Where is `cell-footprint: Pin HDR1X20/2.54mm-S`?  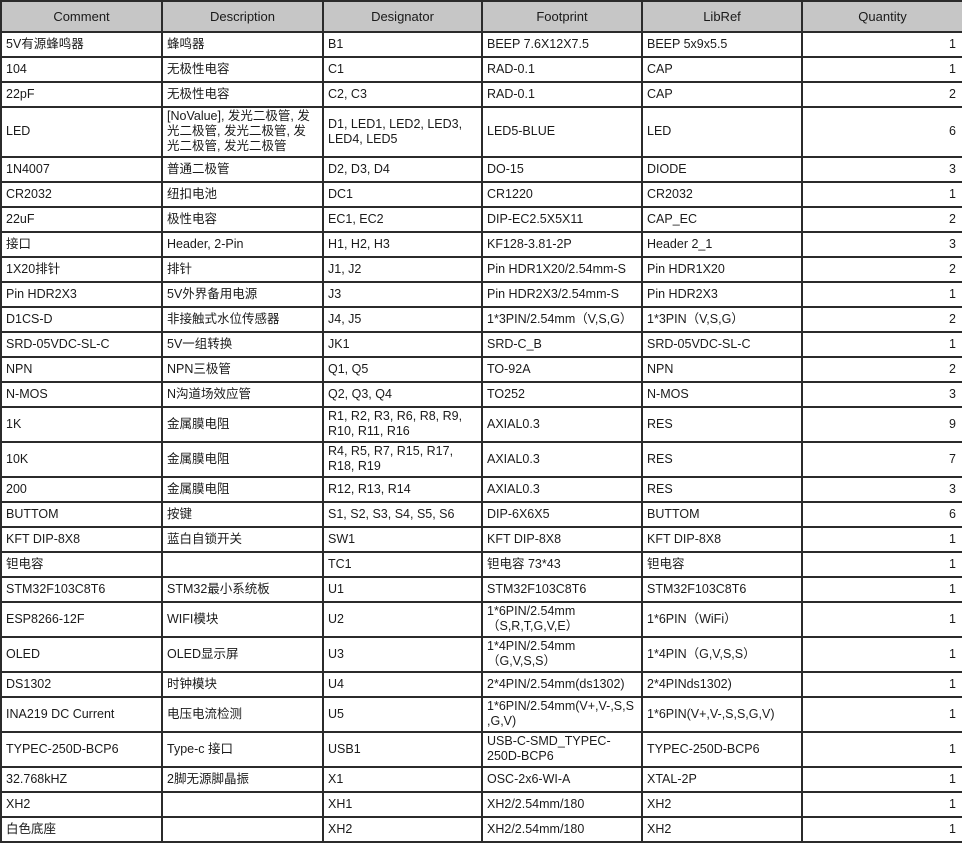 cell-footprint: Pin HDR1X20/2.54mm-S is located at coordinates (562, 270).